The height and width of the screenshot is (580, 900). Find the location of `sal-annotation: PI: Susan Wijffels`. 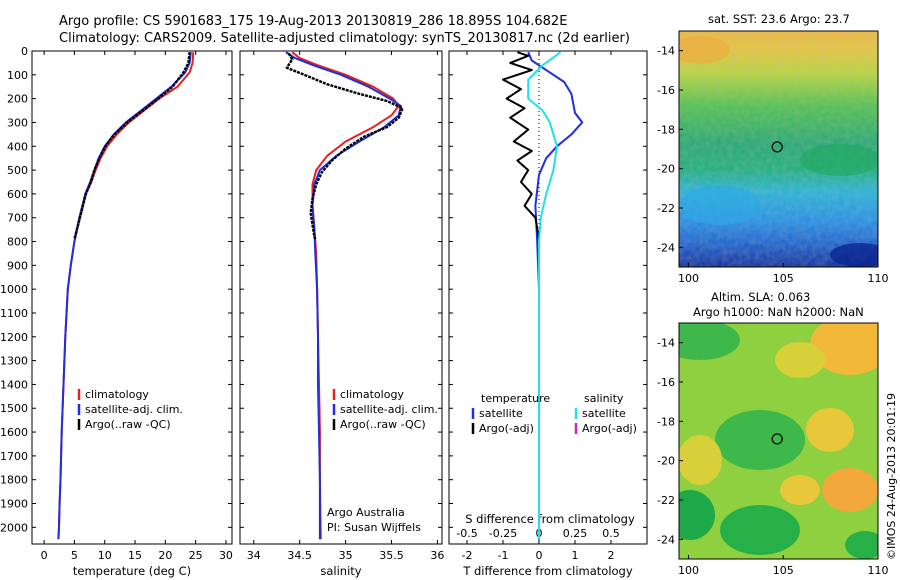

sal-annotation: PI: Susan Wijffels is located at coordinates (374, 527).